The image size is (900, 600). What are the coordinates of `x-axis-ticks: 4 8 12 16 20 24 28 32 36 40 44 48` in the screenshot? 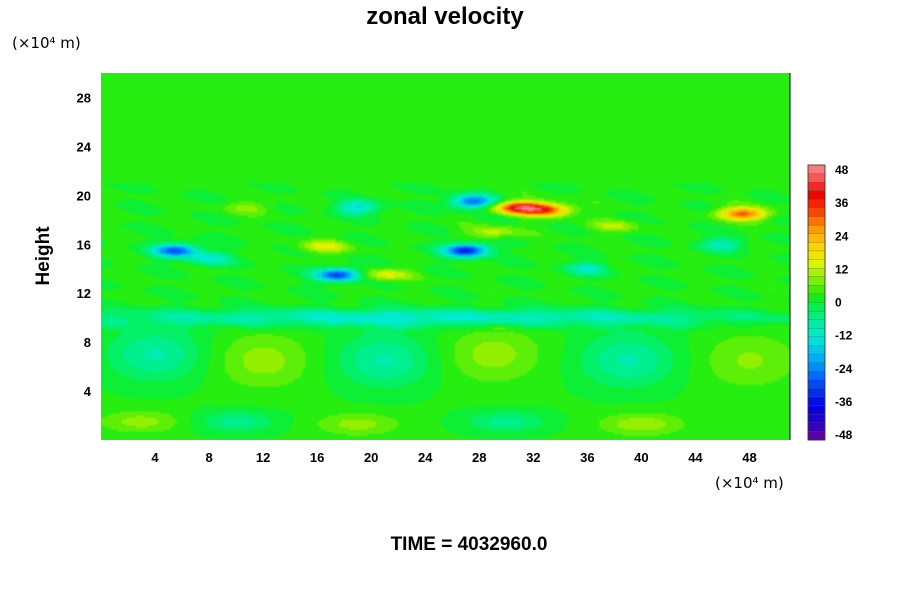 It's located at (453, 457).